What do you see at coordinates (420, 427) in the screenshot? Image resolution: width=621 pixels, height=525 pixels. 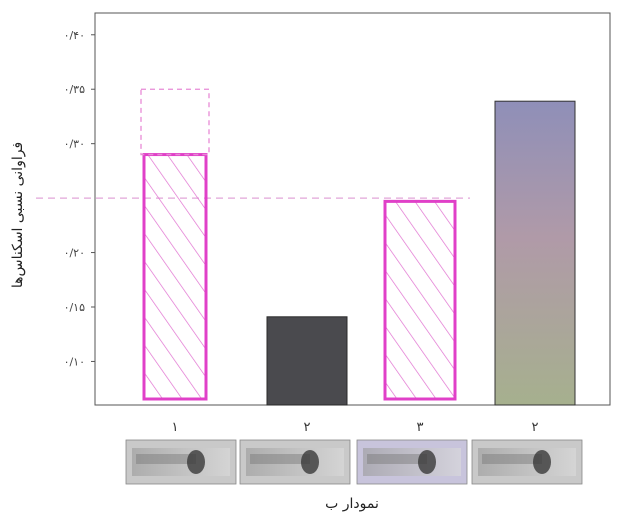 I see `x-tick-label: ۳` at bounding box center [420, 427].